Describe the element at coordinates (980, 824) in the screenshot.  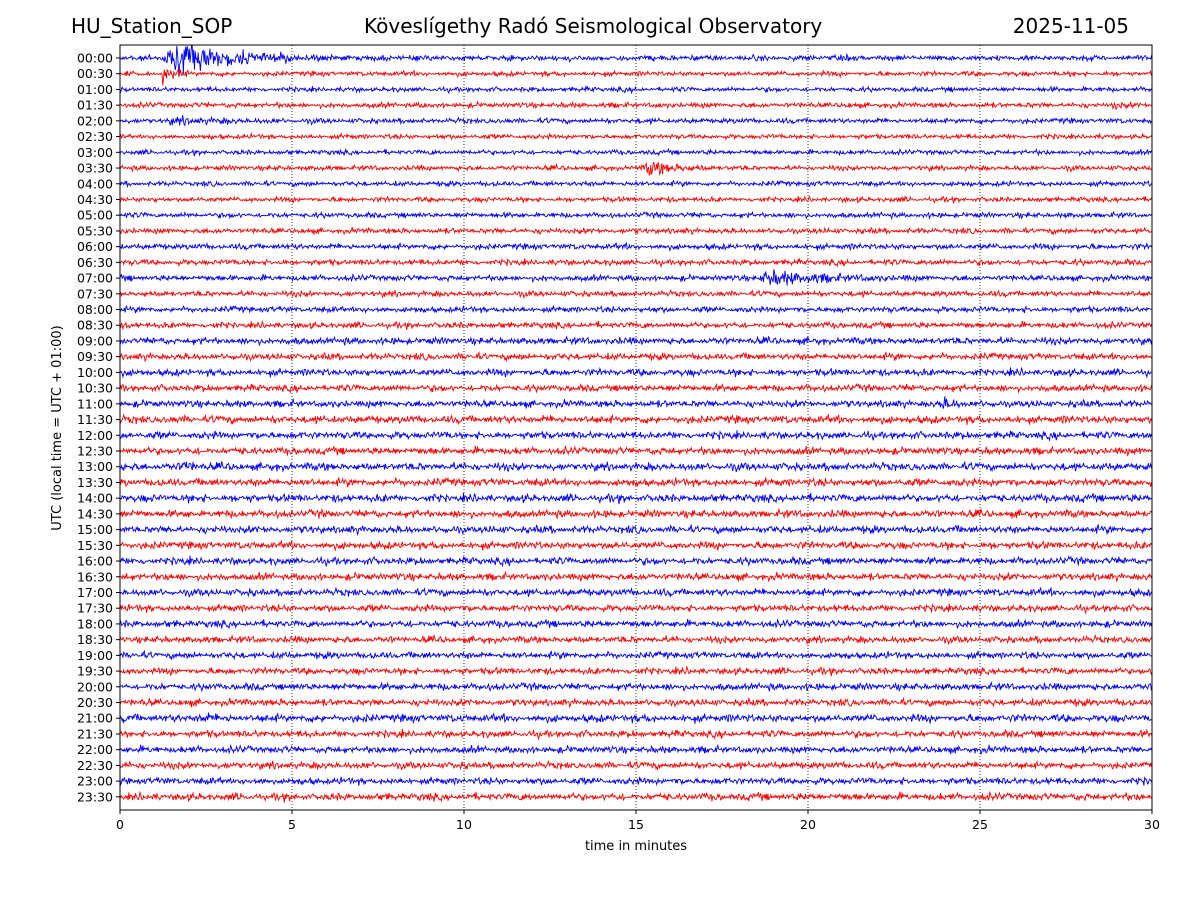
I see `x-tick-label-25: 25` at that location.